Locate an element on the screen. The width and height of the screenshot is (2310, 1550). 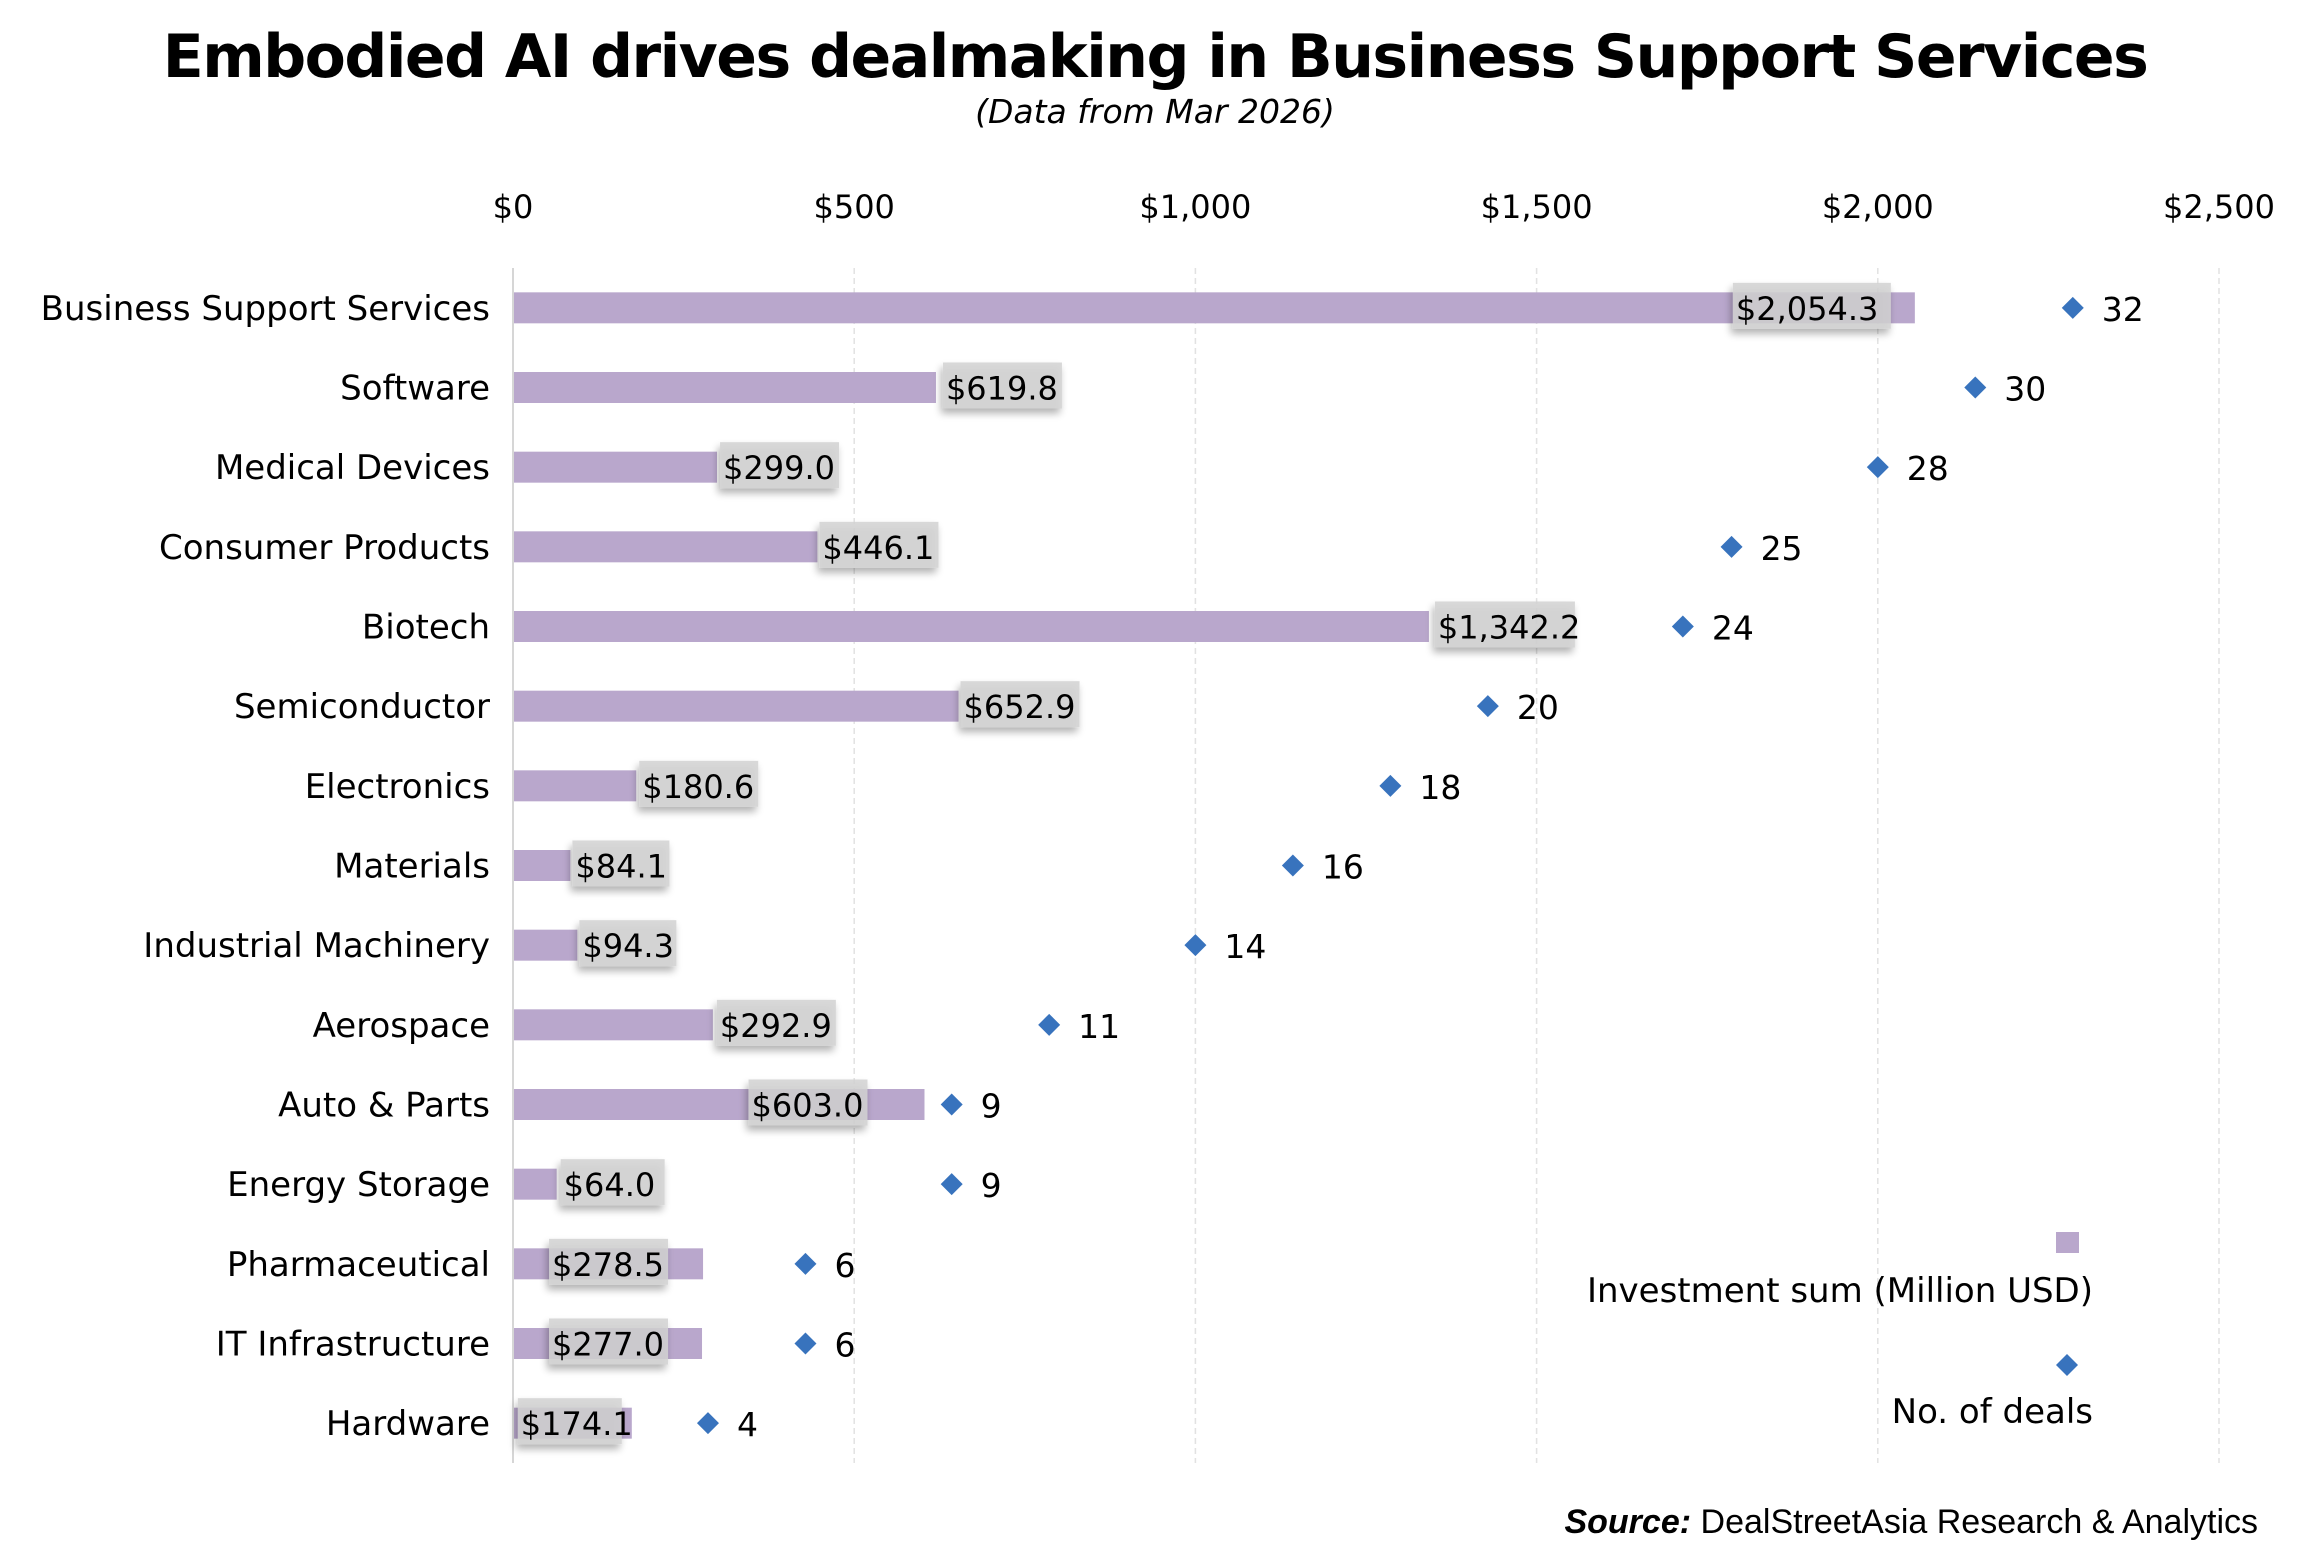
value-label-text: $299.0 is located at coordinates (779, 468).